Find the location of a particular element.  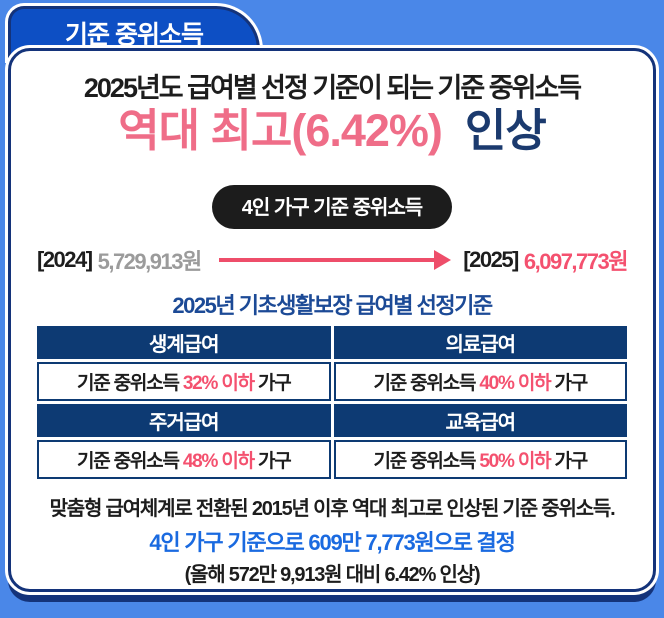

headline: 역대 최고(6.42%) 인상 is located at coordinates (332, 131).